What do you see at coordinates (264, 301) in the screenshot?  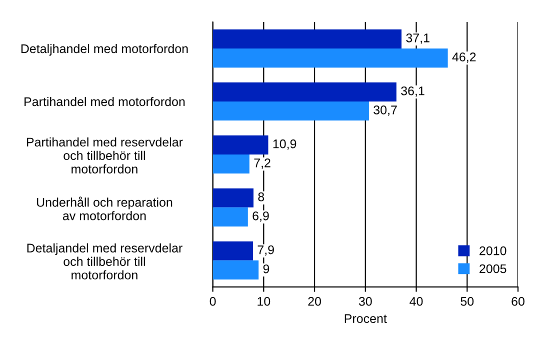 I see `x-tick-label: 10` at bounding box center [264, 301].